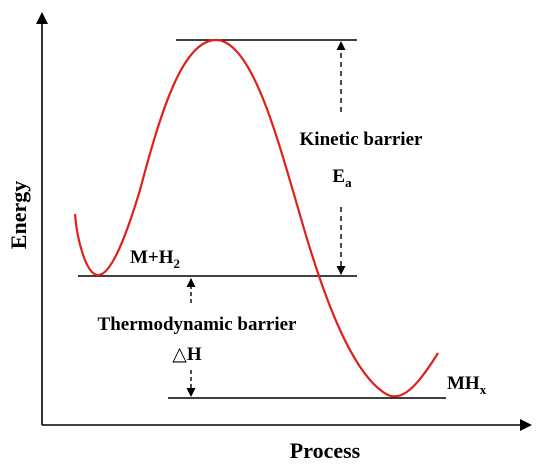  Describe the element at coordinates (198, 324) in the screenshot. I see `thermodynamic-barrier-label: Thermodynamic barrier` at that location.